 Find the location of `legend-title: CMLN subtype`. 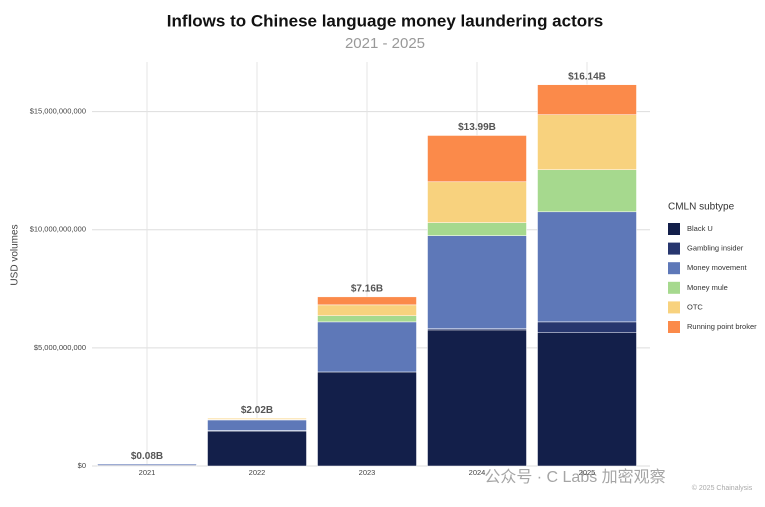

legend-title: CMLN subtype is located at coordinates (701, 207).